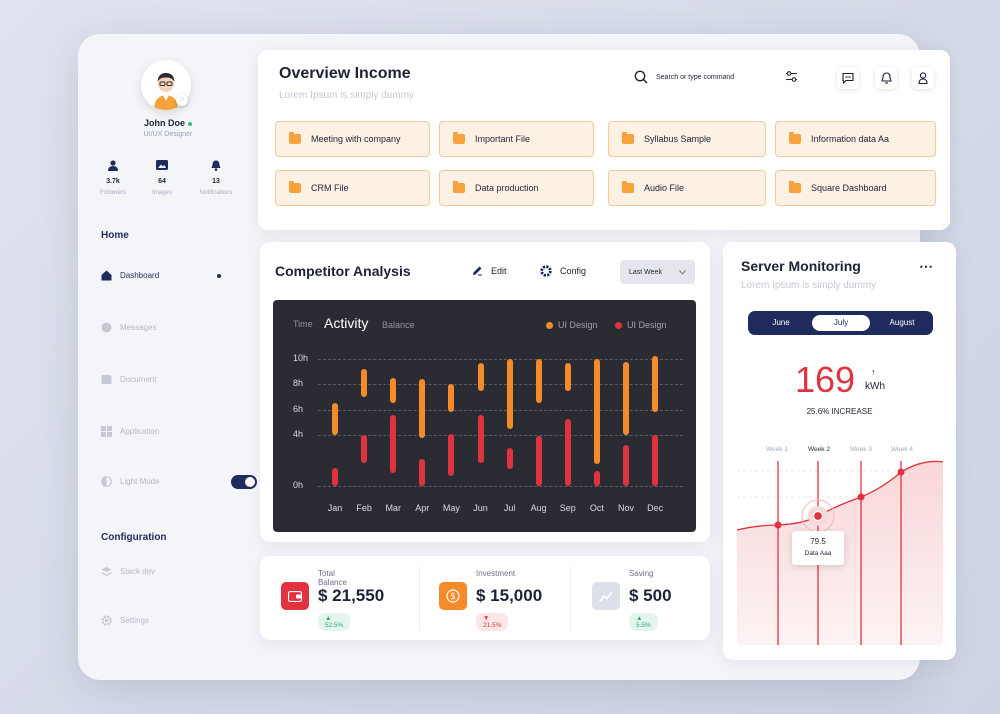 Image resolution: width=1000 pixels, height=714 pixels. Describe the element at coordinates (650, 595) in the screenshot. I see `balance-value: $ 500` at that location.